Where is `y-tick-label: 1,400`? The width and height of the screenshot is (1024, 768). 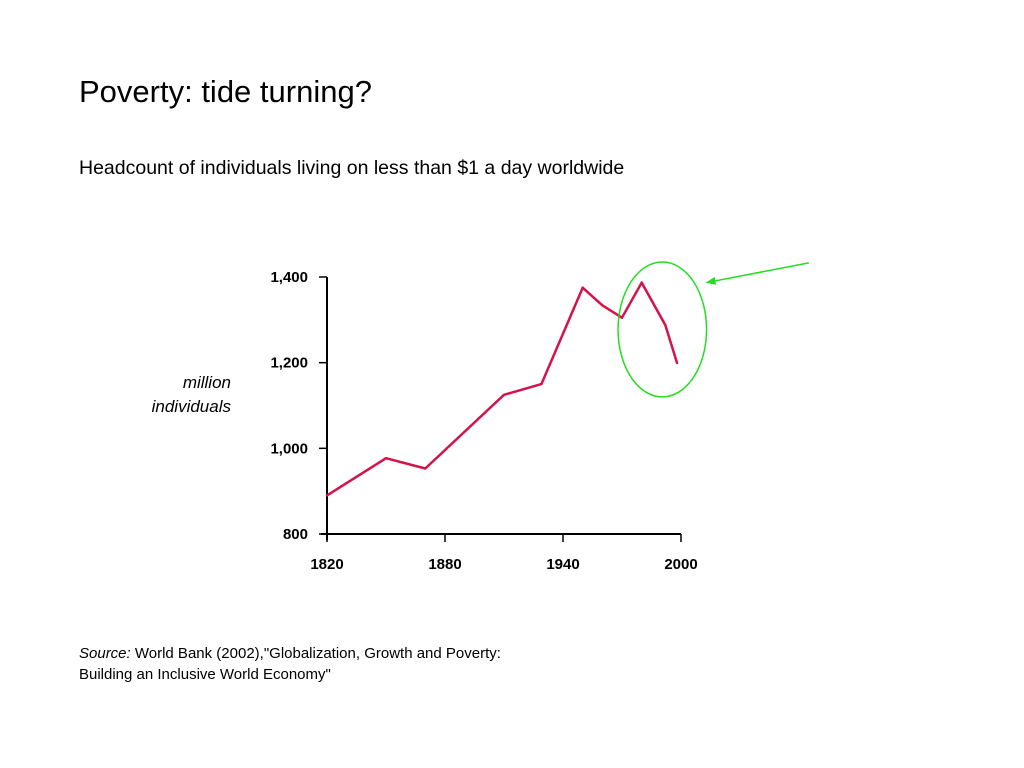
y-tick-label: 1,400 is located at coordinates (289, 277).